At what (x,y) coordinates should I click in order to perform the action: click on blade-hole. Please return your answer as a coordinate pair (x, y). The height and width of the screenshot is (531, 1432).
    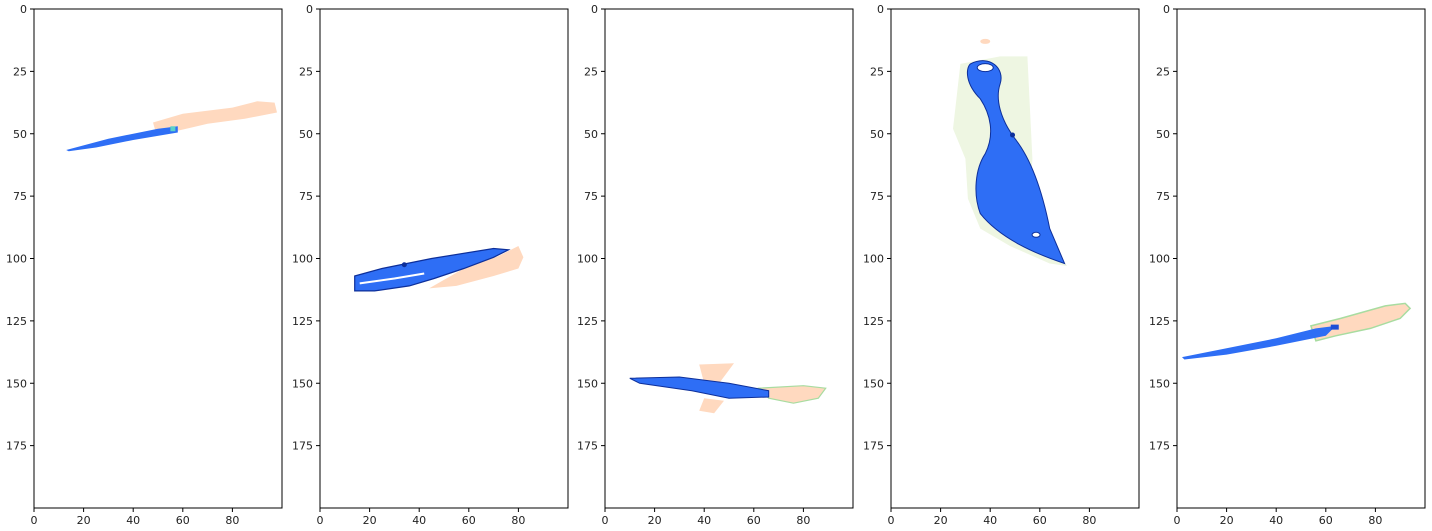
    Looking at the image, I should click on (1036, 234).